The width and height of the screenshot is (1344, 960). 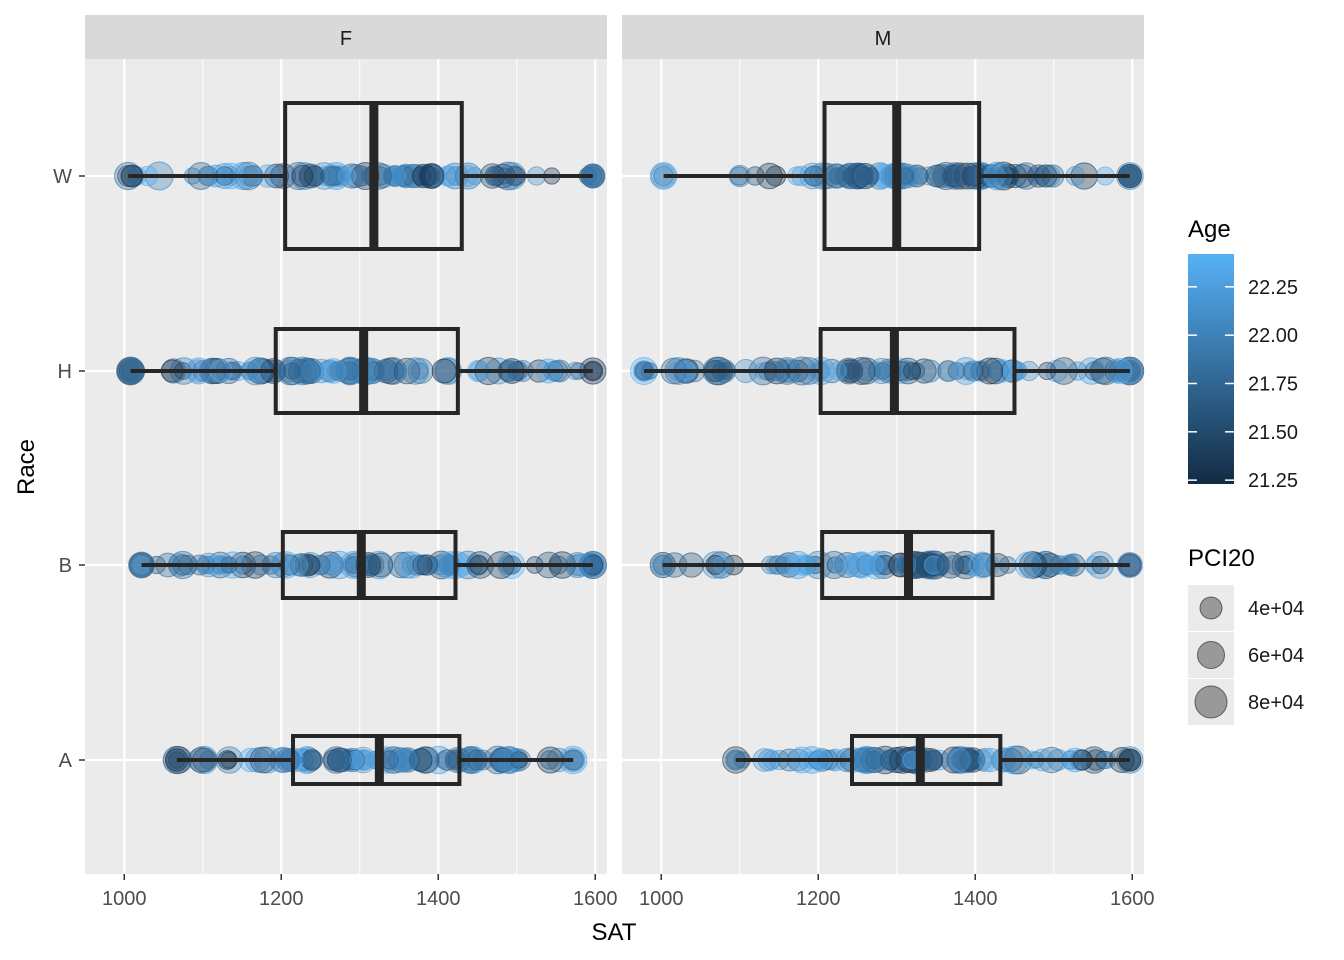 I want to click on x-axis-title: SAT, so click(x=614, y=932).